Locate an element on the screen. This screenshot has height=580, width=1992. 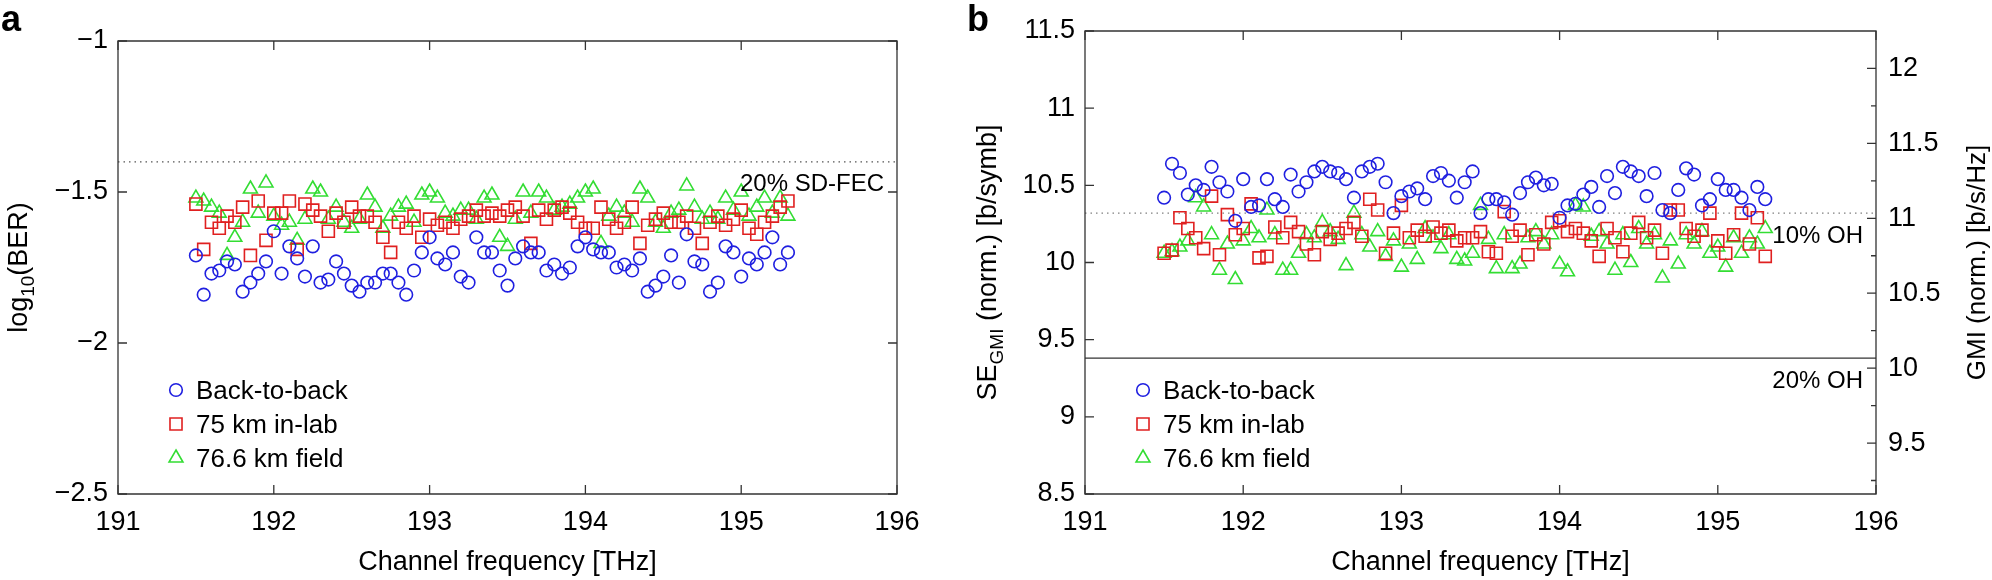
y2-tick-label: 10 is located at coordinates (1903, 366).